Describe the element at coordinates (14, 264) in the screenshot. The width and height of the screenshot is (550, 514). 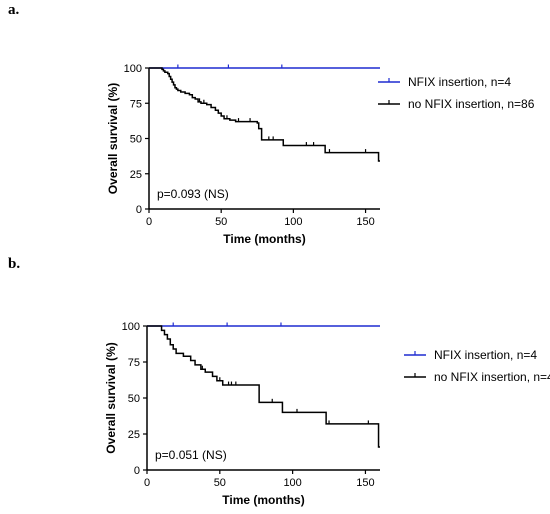
I see `panel-label-b: b.` at that location.